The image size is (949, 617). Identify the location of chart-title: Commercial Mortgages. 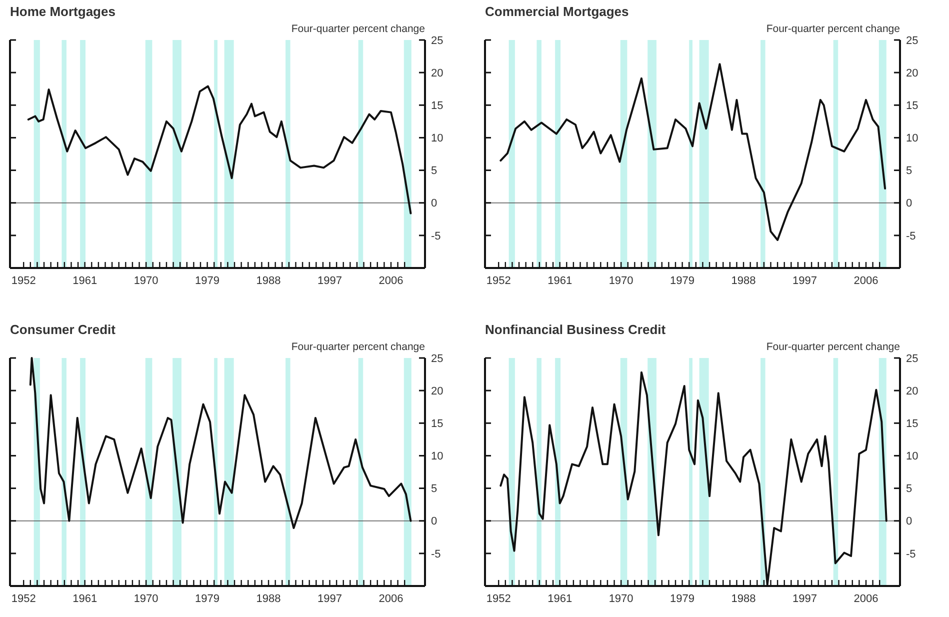
(557, 11).